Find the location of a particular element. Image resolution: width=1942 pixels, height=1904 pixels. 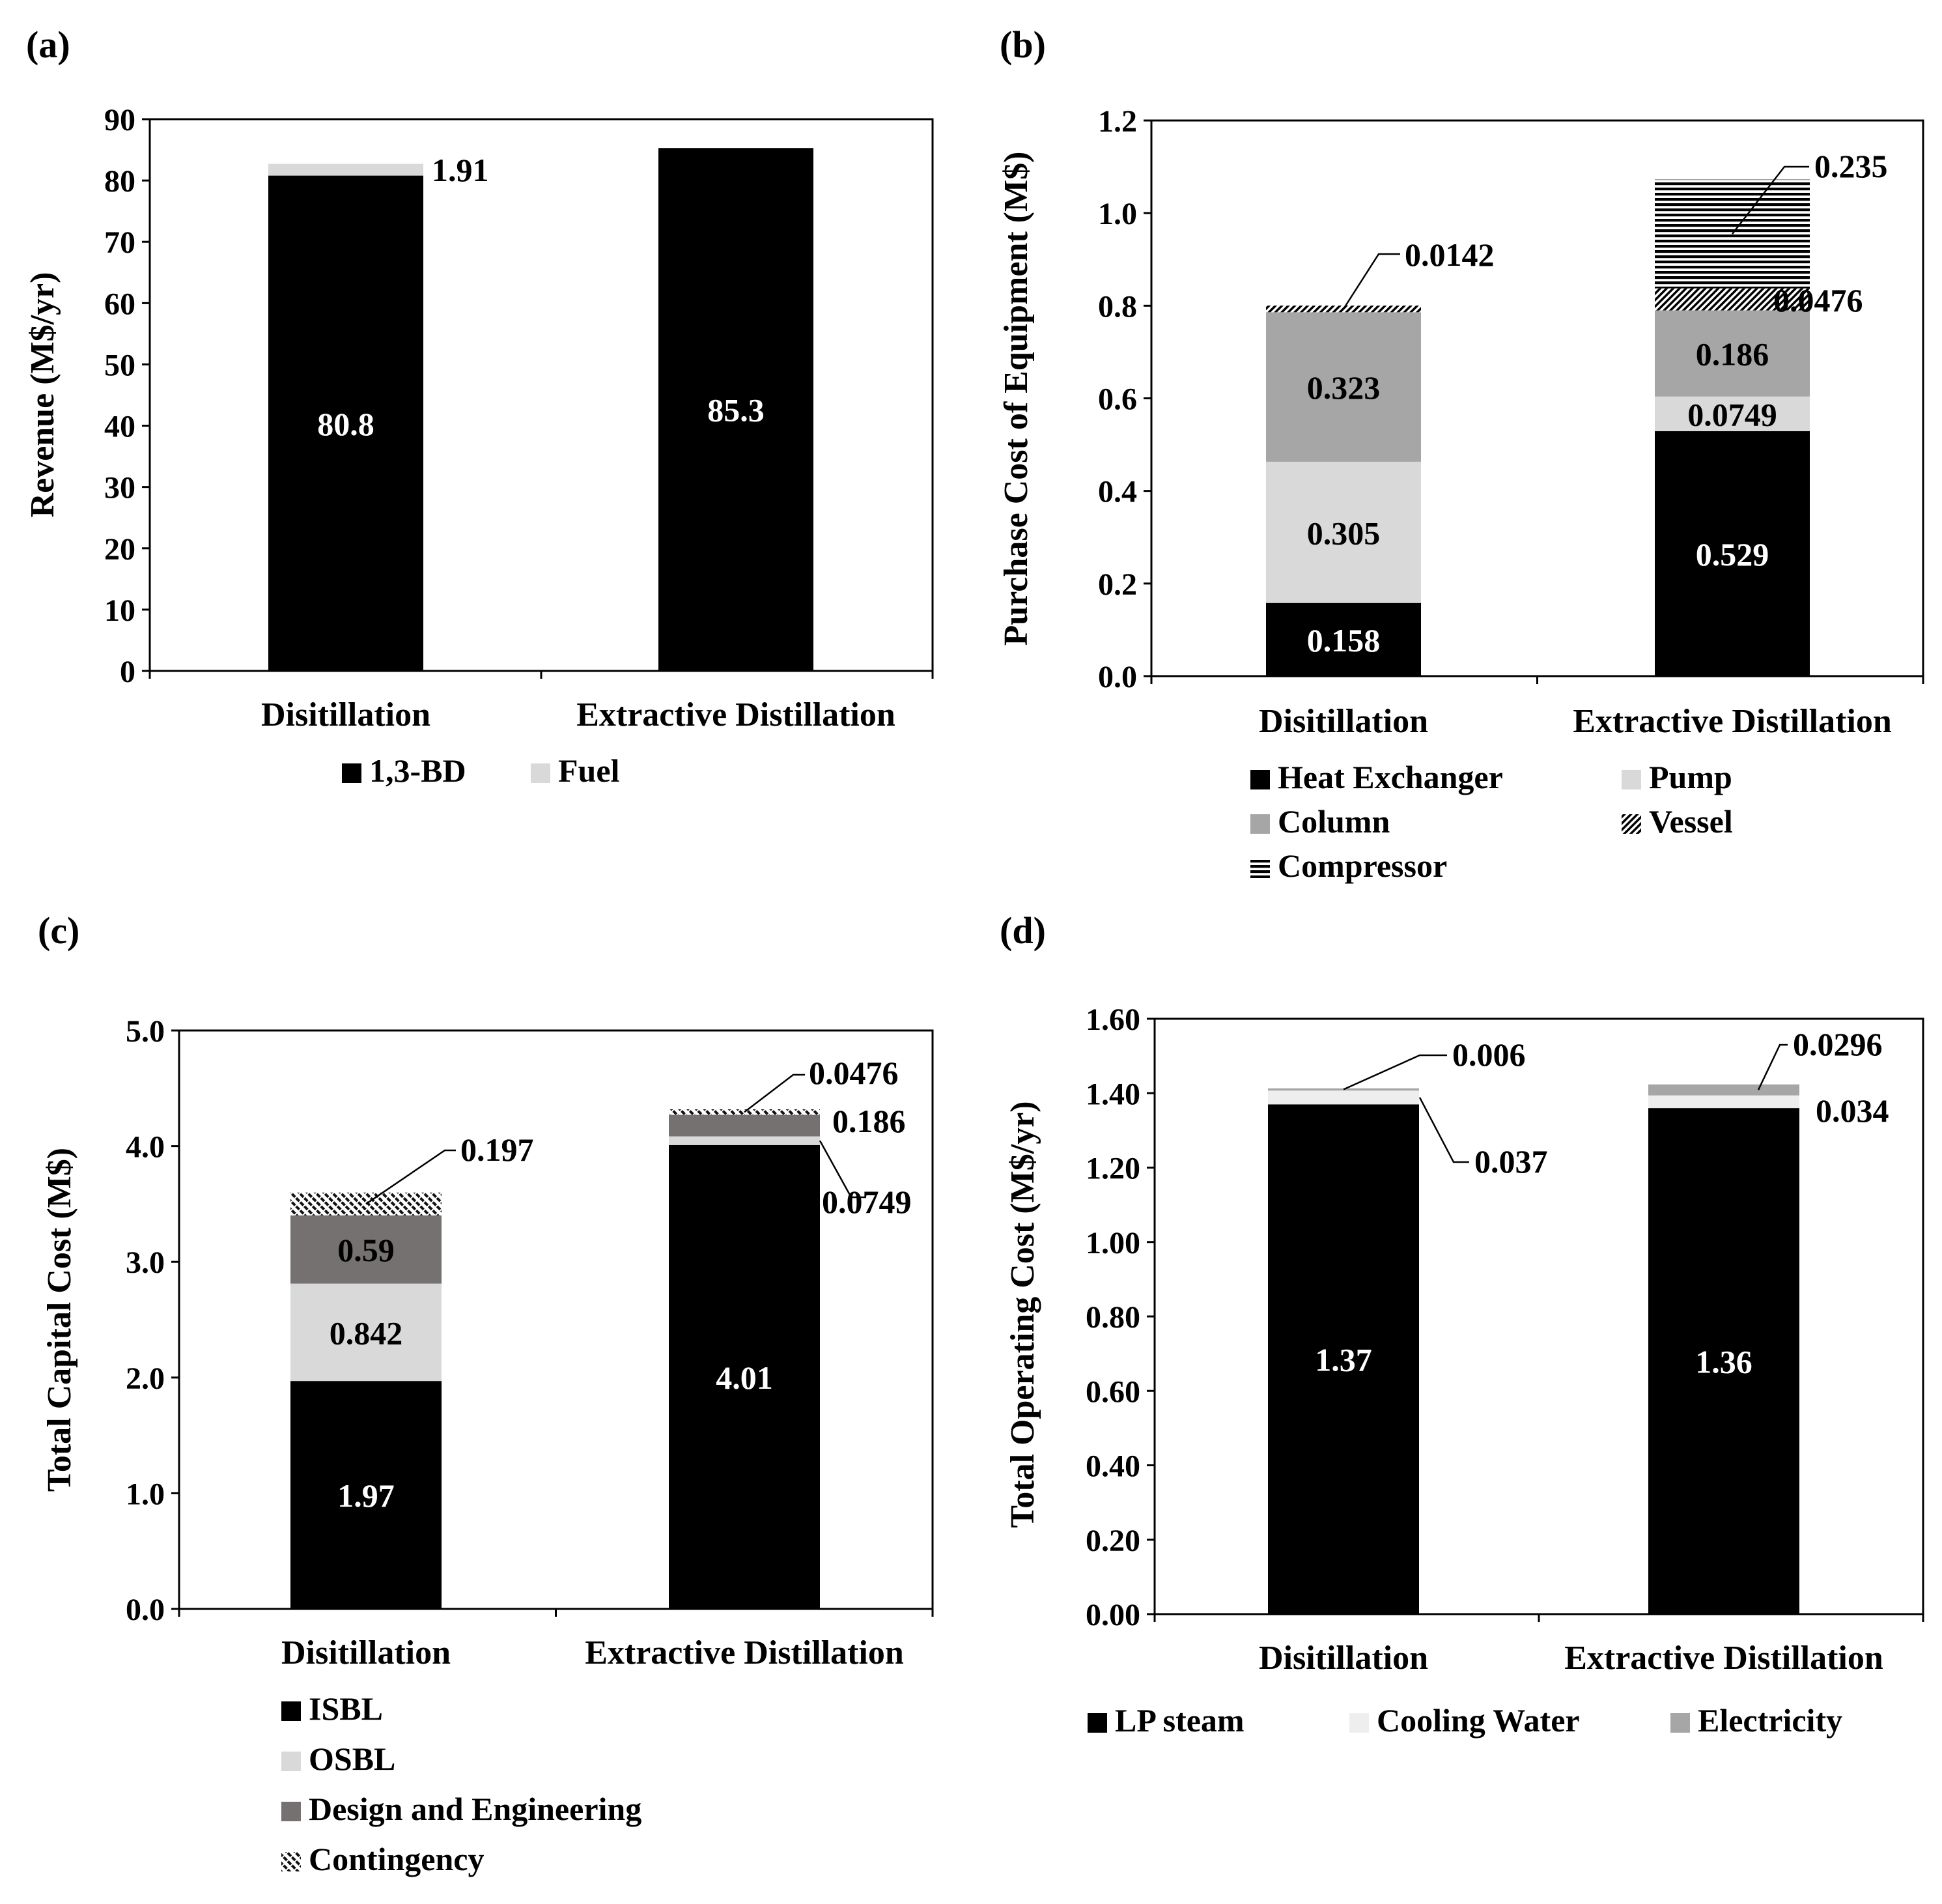

data-label: 0.034 is located at coordinates (1852, 1110).